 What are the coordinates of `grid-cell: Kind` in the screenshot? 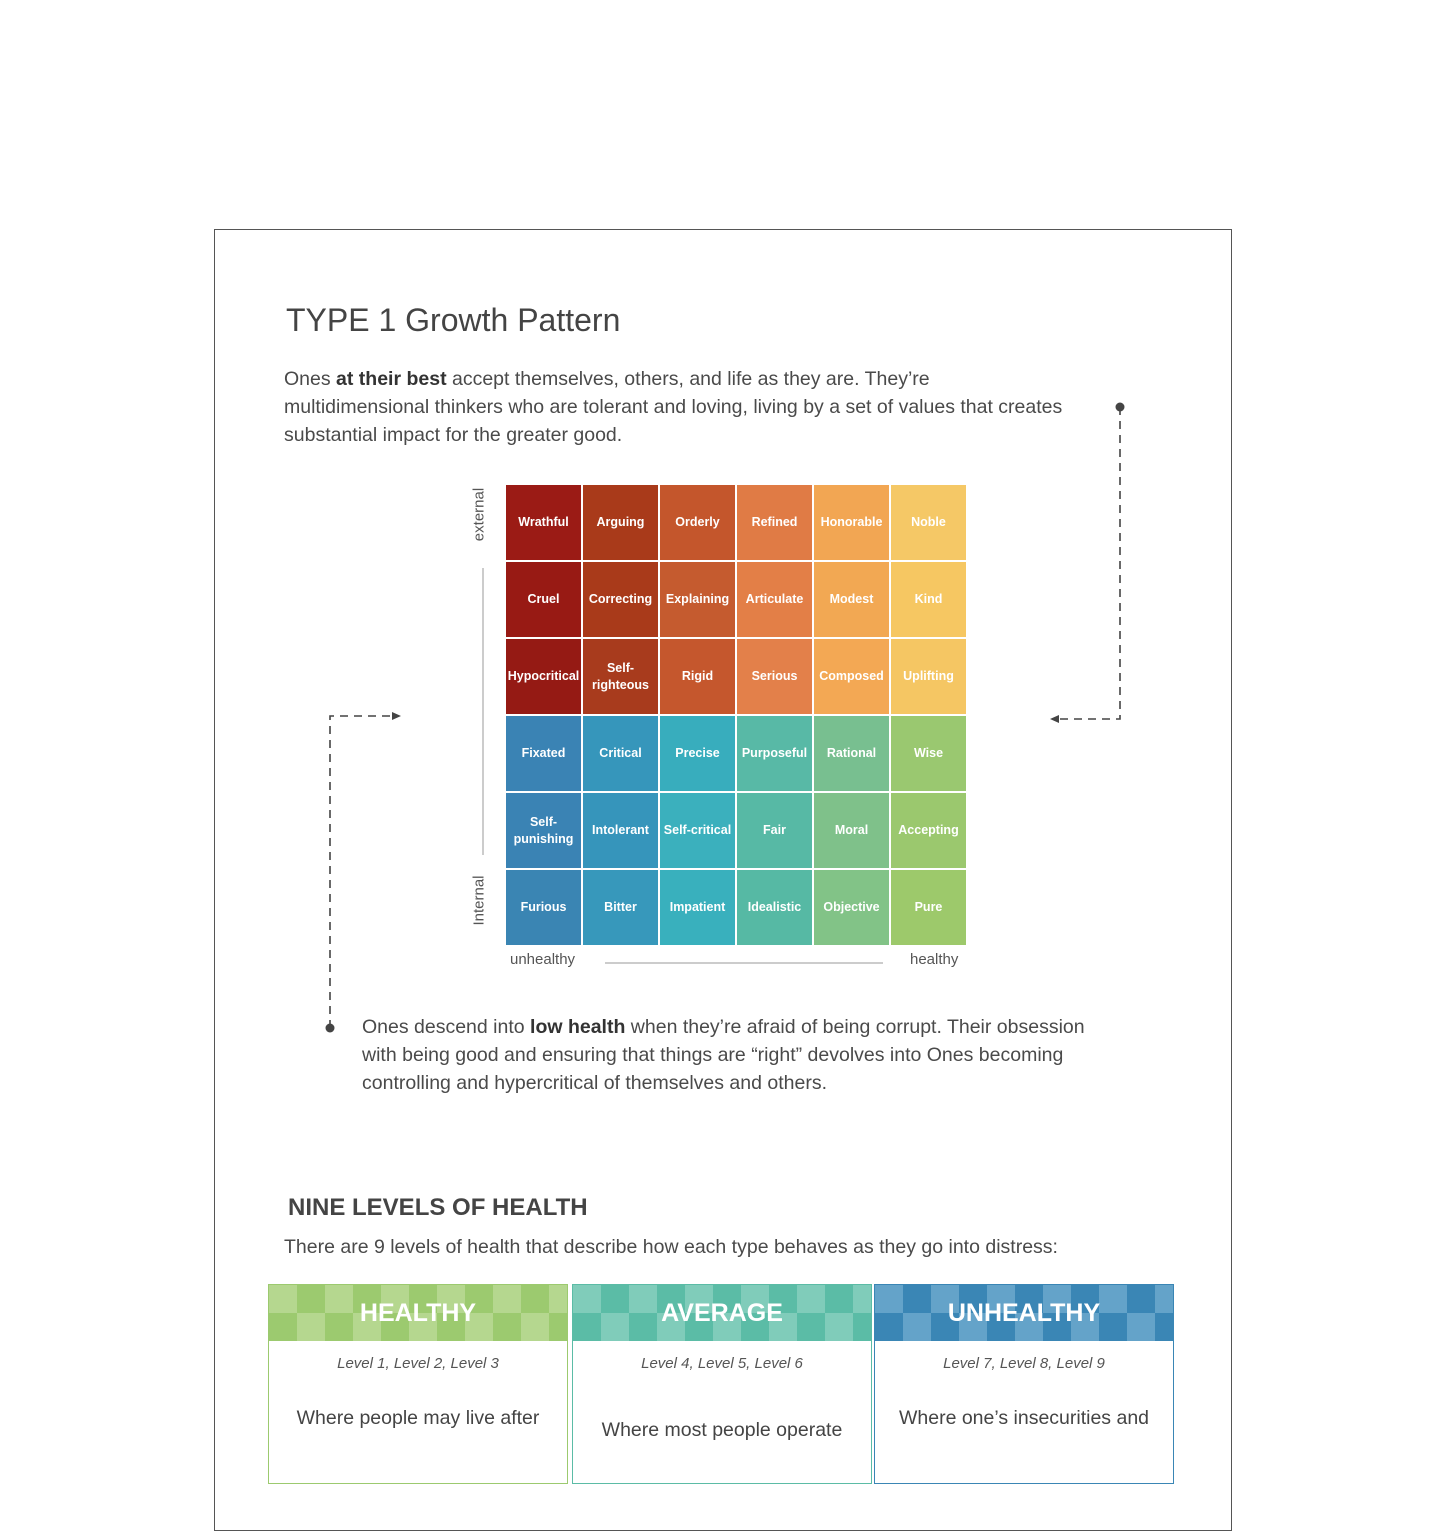 It's located at (928, 599).